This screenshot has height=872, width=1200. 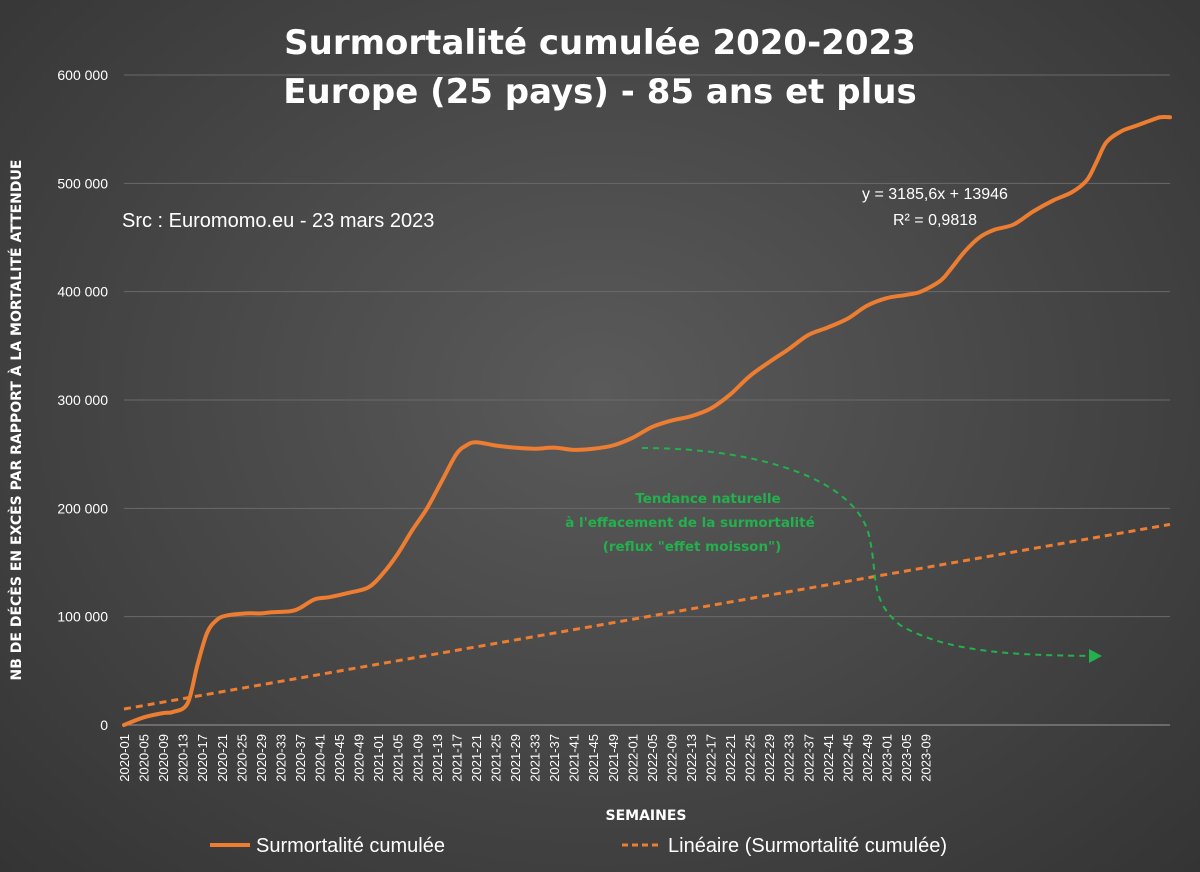 What do you see at coordinates (278, 221) in the screenshot?
I see `source-annotation: Src : Euromomo.eu - 23 mars 2023` at bounding box center [278, 221].